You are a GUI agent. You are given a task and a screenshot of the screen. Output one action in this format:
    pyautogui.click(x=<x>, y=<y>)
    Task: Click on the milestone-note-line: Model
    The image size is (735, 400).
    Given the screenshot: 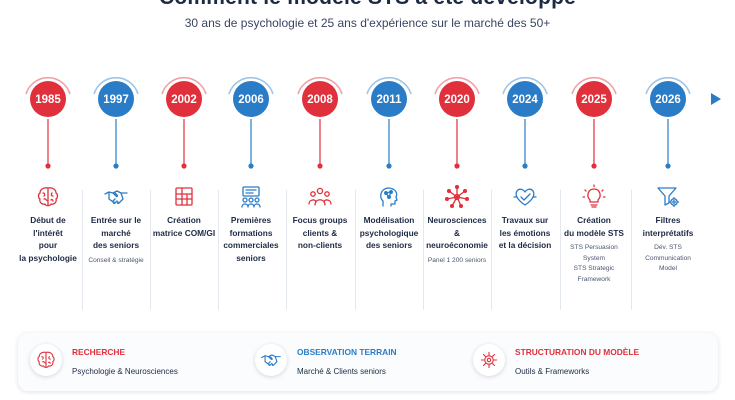 What is the action you would take?
    pyautogui.click(x=668, y=268)
    